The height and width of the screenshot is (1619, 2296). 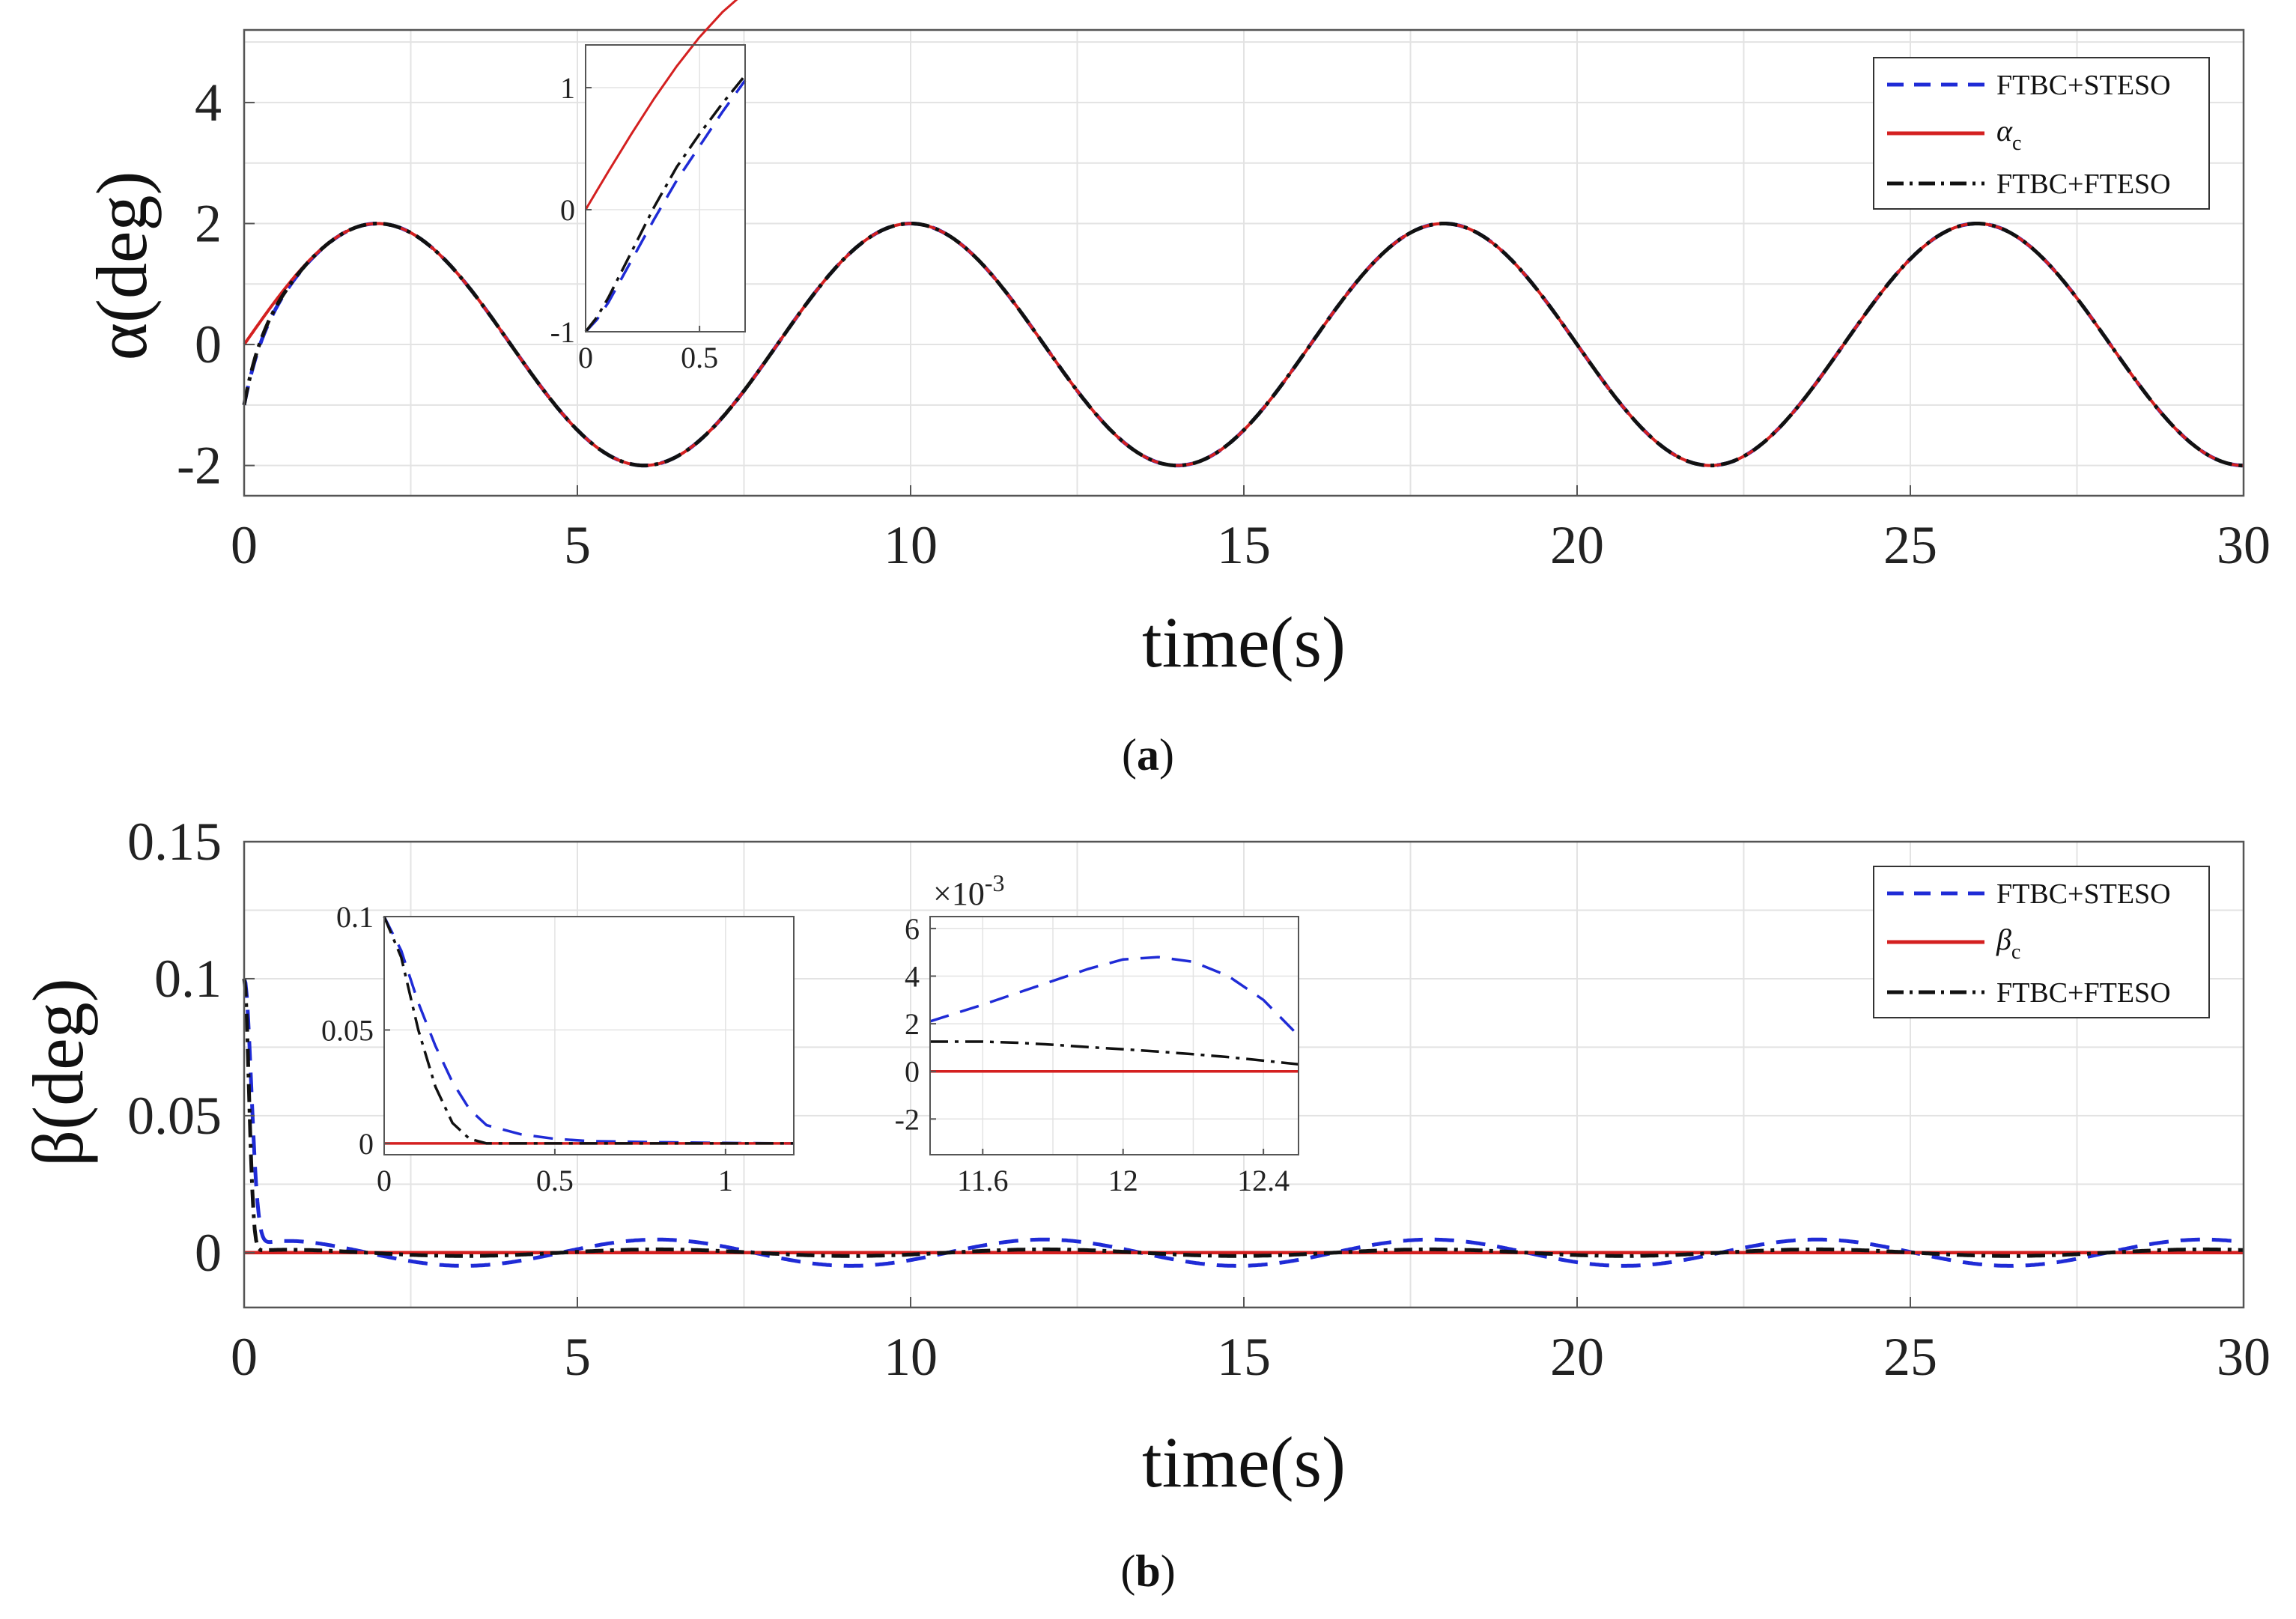 I want to click on b-inset2-scale-exponent: -3, so click(x=995, y=882).